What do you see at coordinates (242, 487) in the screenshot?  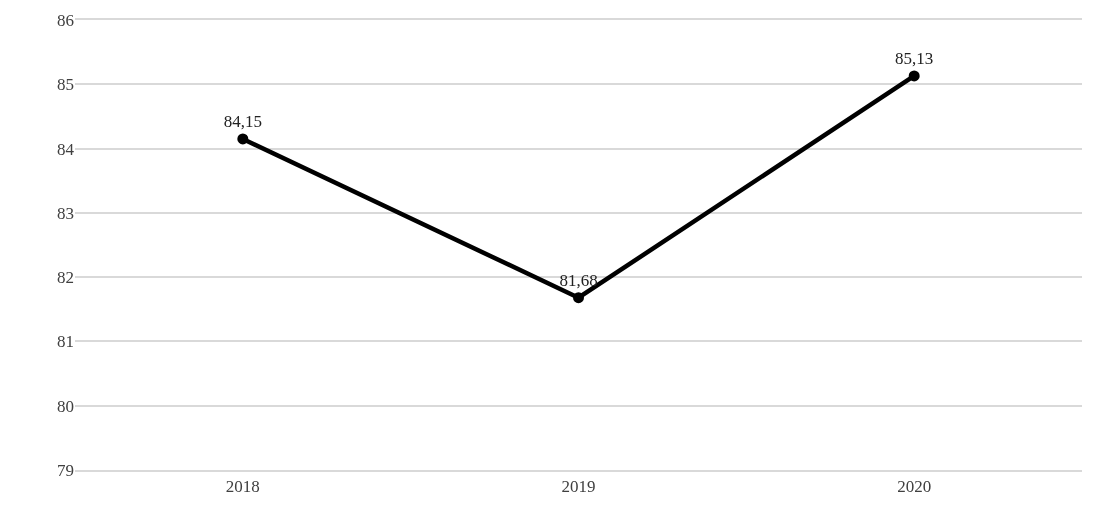 I see `x-tick-label: 2018` at bounding box center [242, 487].